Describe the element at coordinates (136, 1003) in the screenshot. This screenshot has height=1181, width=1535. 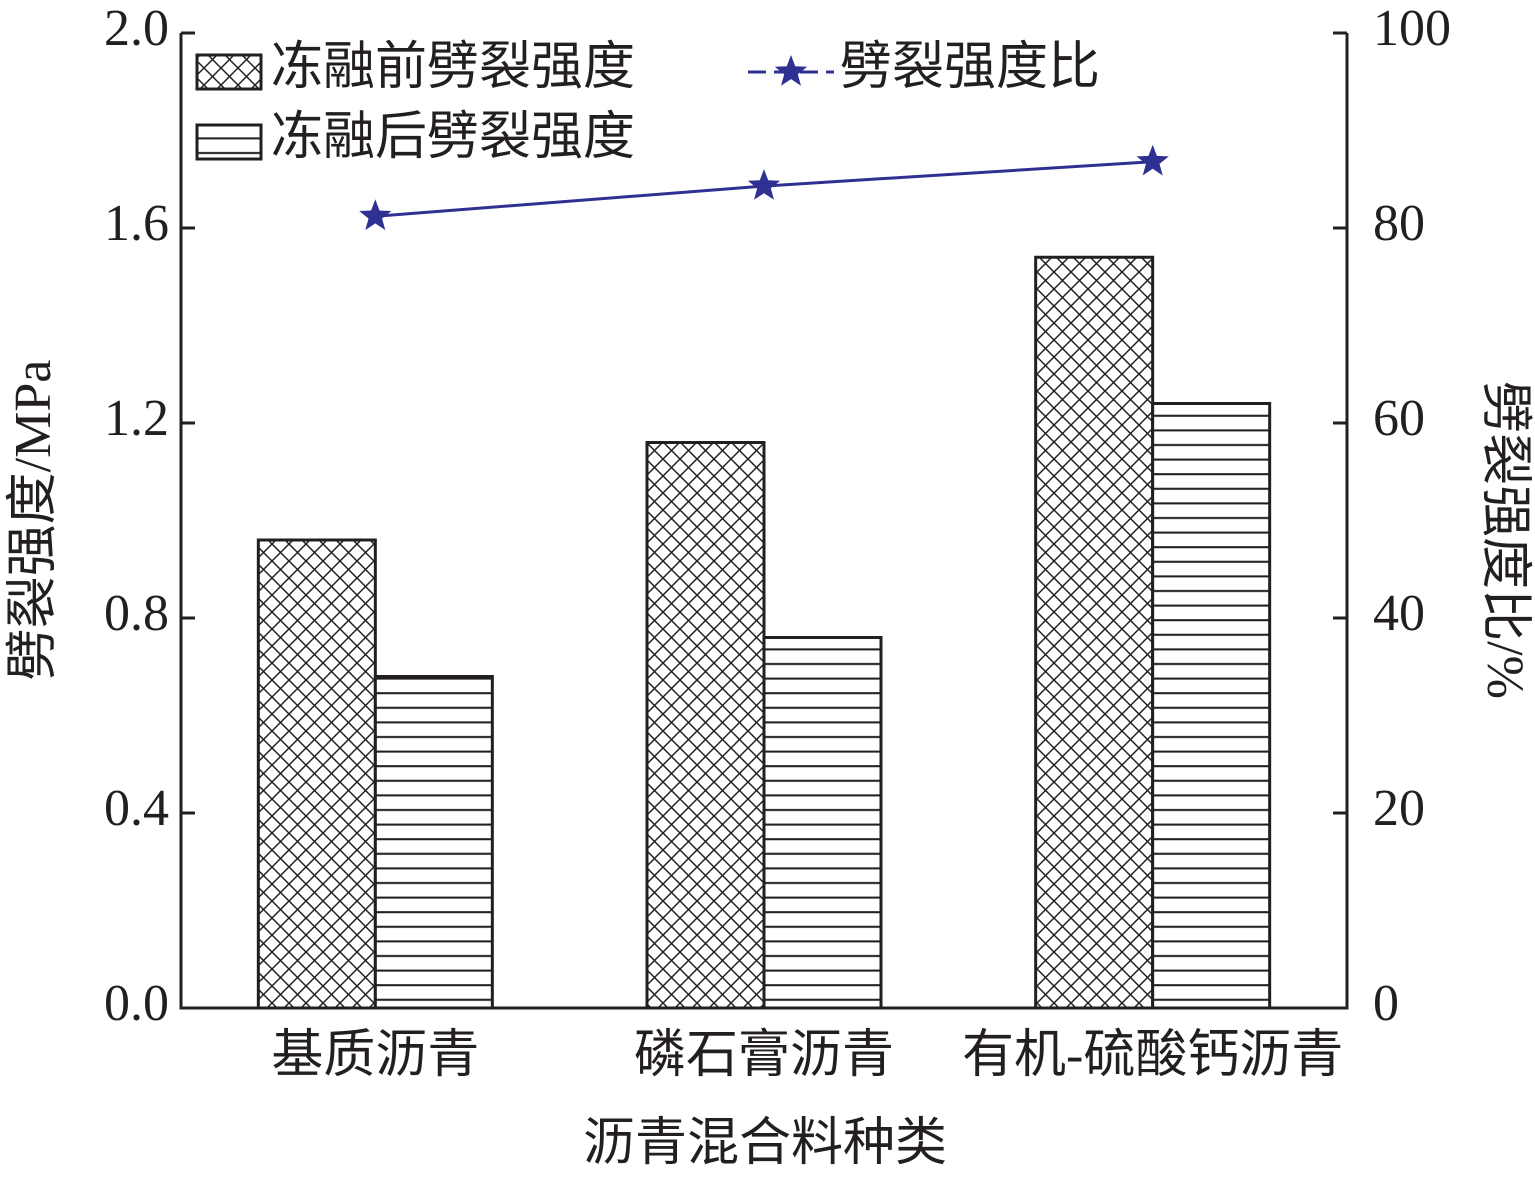
I see `y-tick-label: 0.0` at that location.